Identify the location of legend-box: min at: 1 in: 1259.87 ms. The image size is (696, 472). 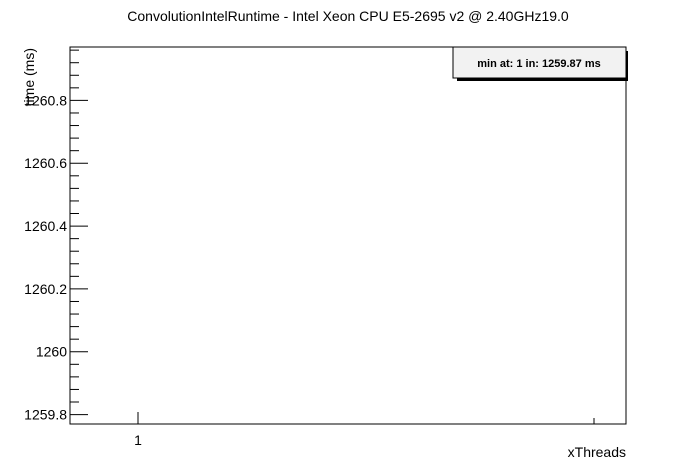
(540, 63).